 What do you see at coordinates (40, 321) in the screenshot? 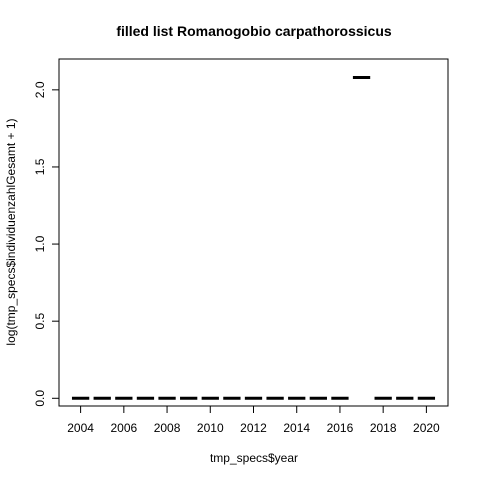
I see `y-tick-label: 0.5` at bounding box center [40, 321].